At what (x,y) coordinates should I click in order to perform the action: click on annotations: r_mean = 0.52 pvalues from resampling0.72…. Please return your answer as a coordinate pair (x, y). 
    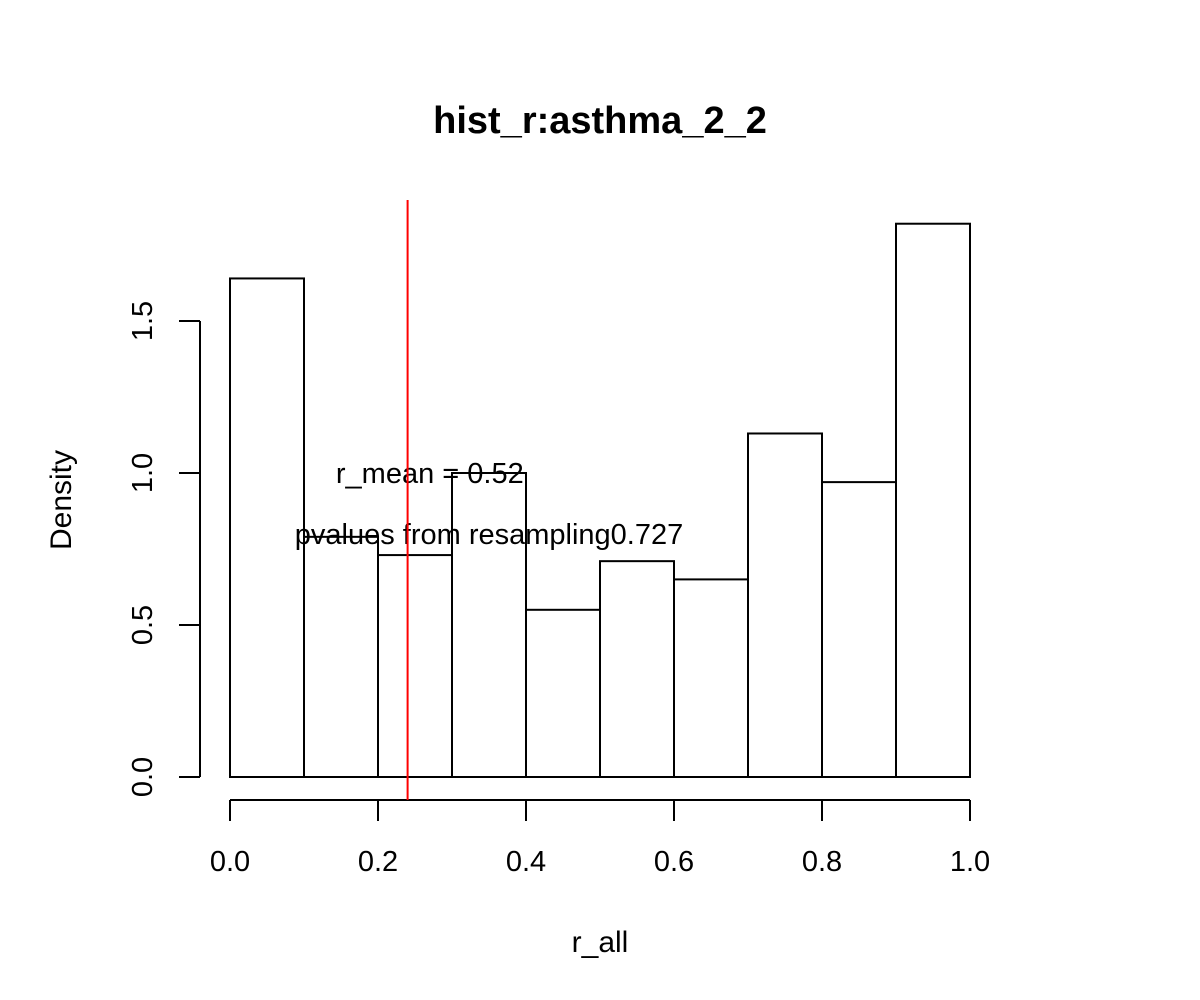
    Looking at the image, I should click on (489, 504).